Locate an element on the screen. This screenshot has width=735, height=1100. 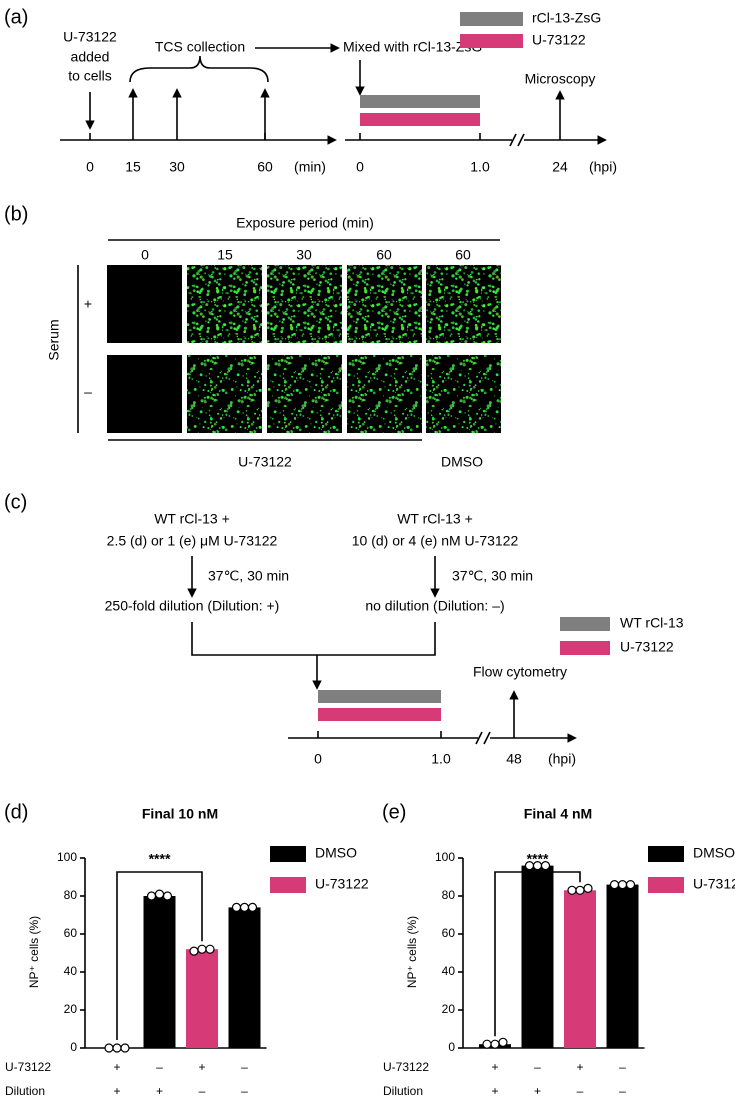
text: 2.5 (d) or 1 (e) μM U-73122 is located at coordinates (192, 541).